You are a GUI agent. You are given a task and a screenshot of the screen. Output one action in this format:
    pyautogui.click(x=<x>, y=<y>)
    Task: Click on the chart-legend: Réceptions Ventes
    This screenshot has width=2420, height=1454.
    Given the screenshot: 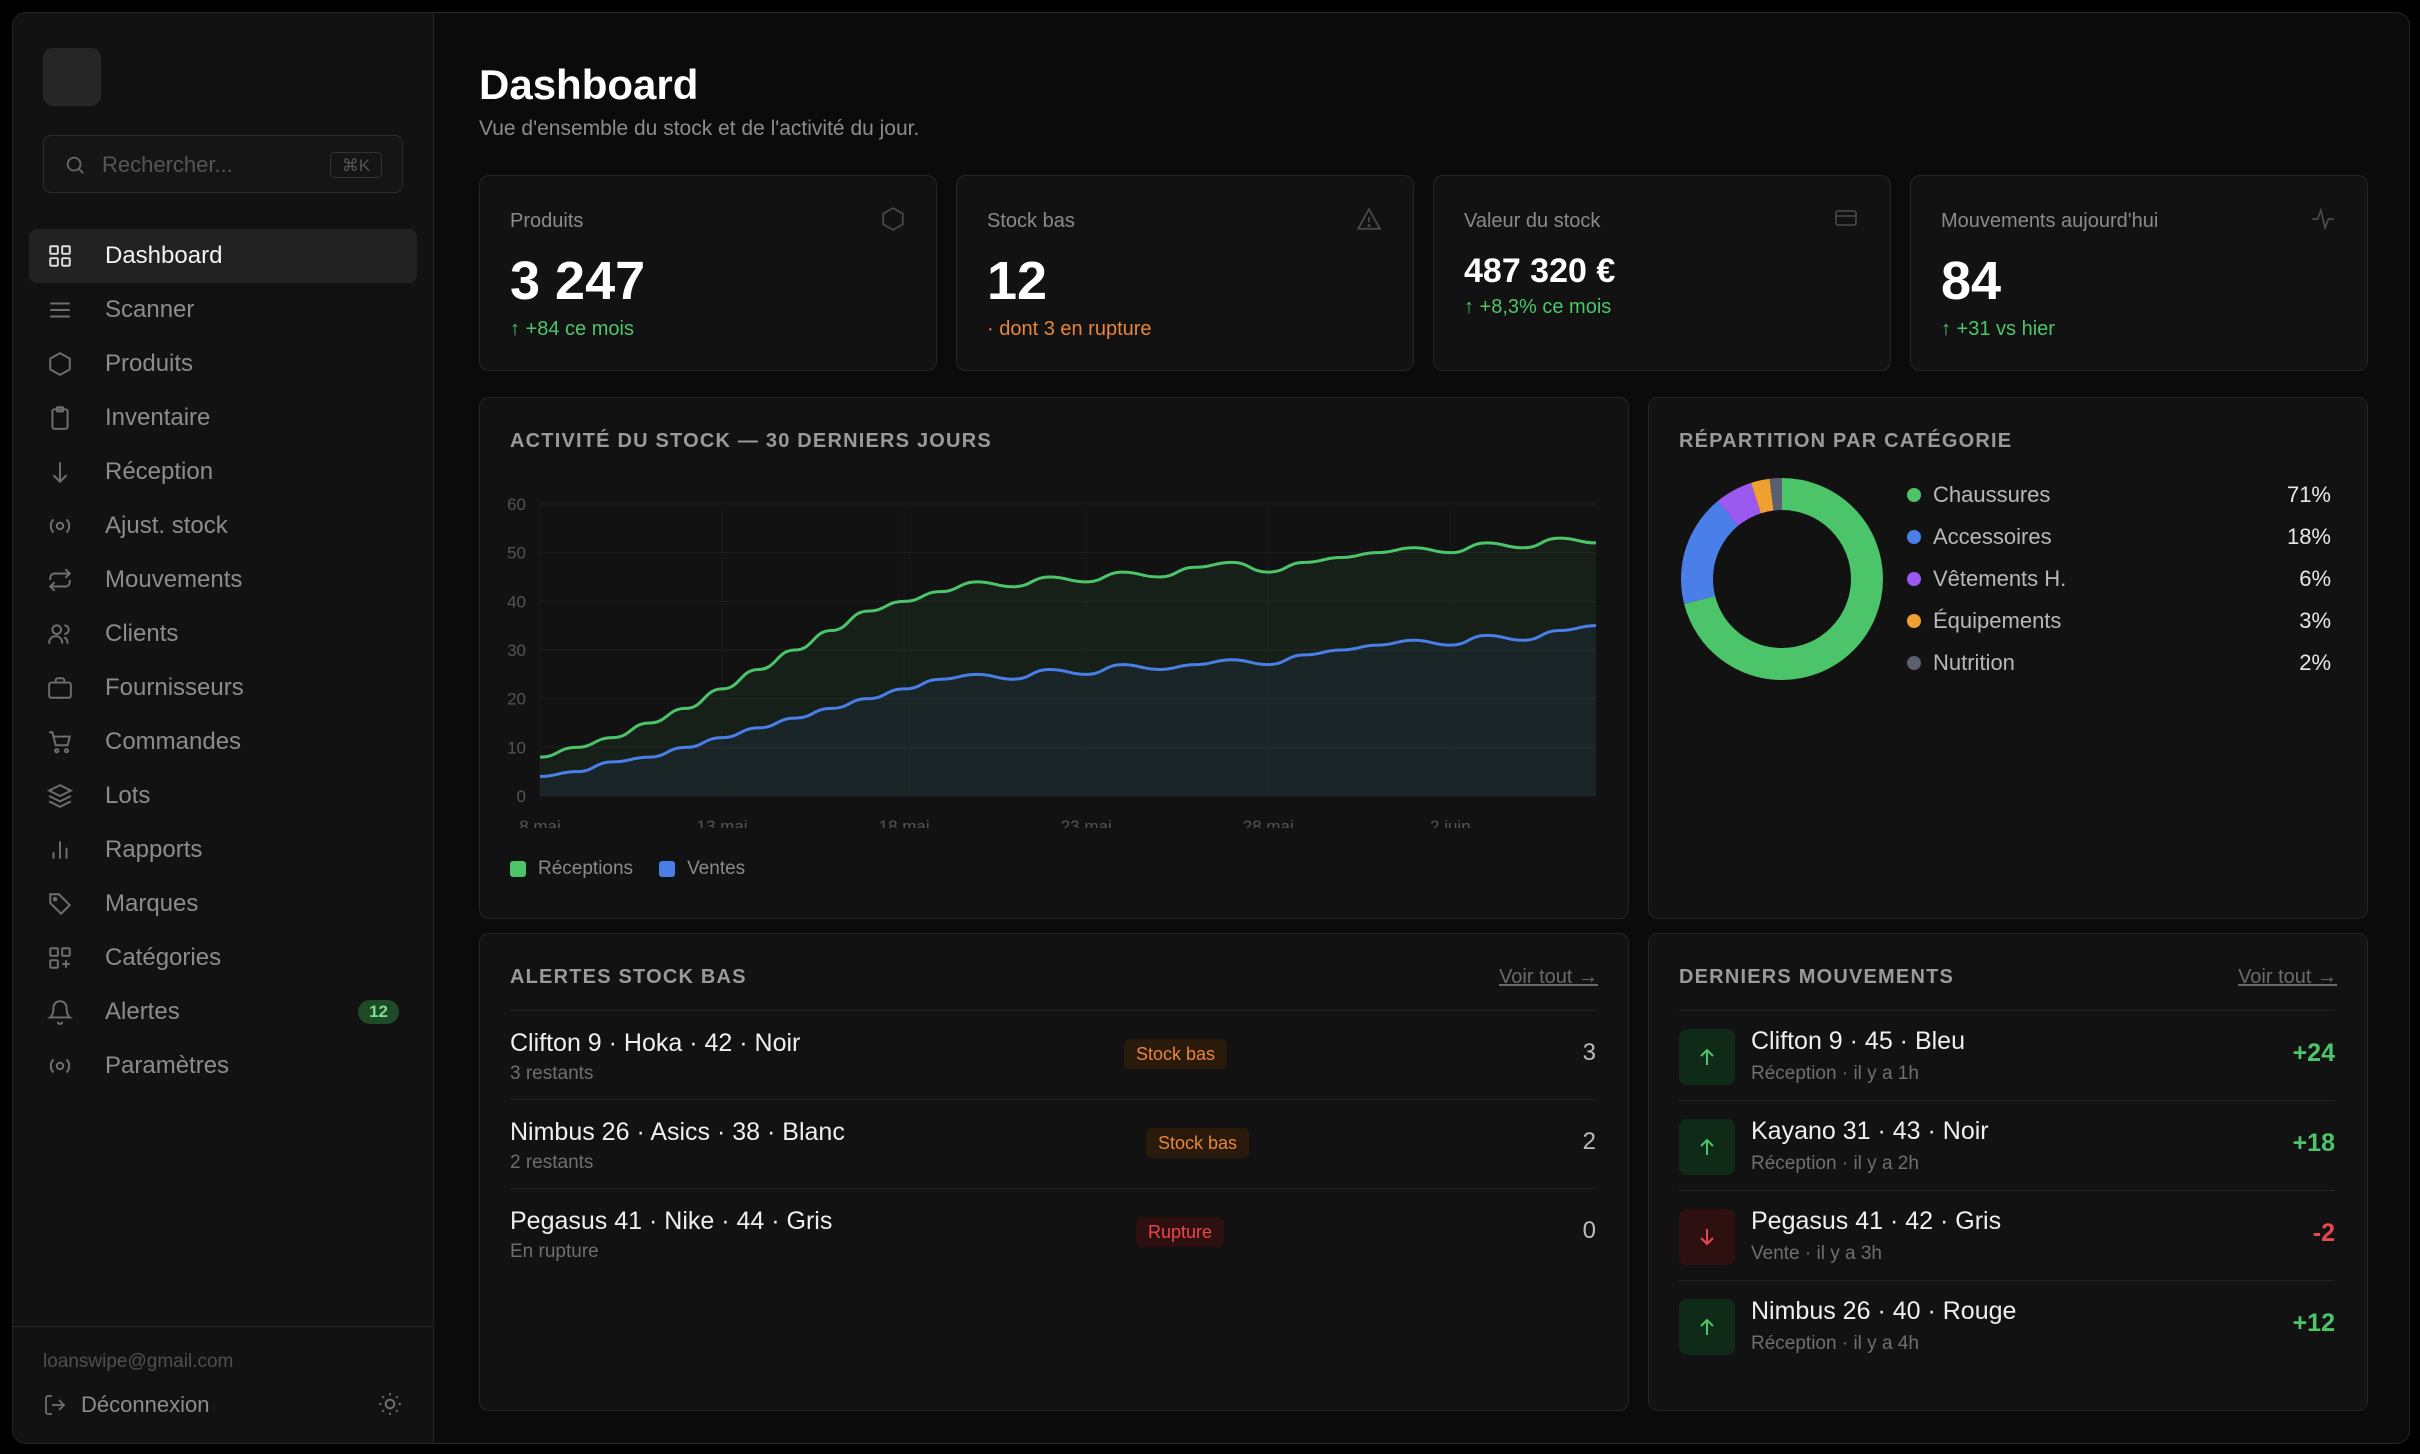 What is the action you would take?
    pyautogui.click(x=640, y=869)
    